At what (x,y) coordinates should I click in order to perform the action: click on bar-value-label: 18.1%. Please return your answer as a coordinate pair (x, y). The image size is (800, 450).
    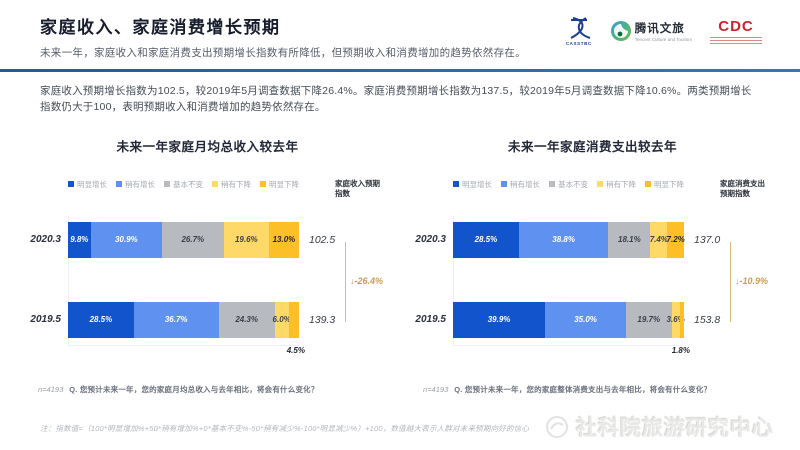
    Looking at the image, I should click on (629, 240).